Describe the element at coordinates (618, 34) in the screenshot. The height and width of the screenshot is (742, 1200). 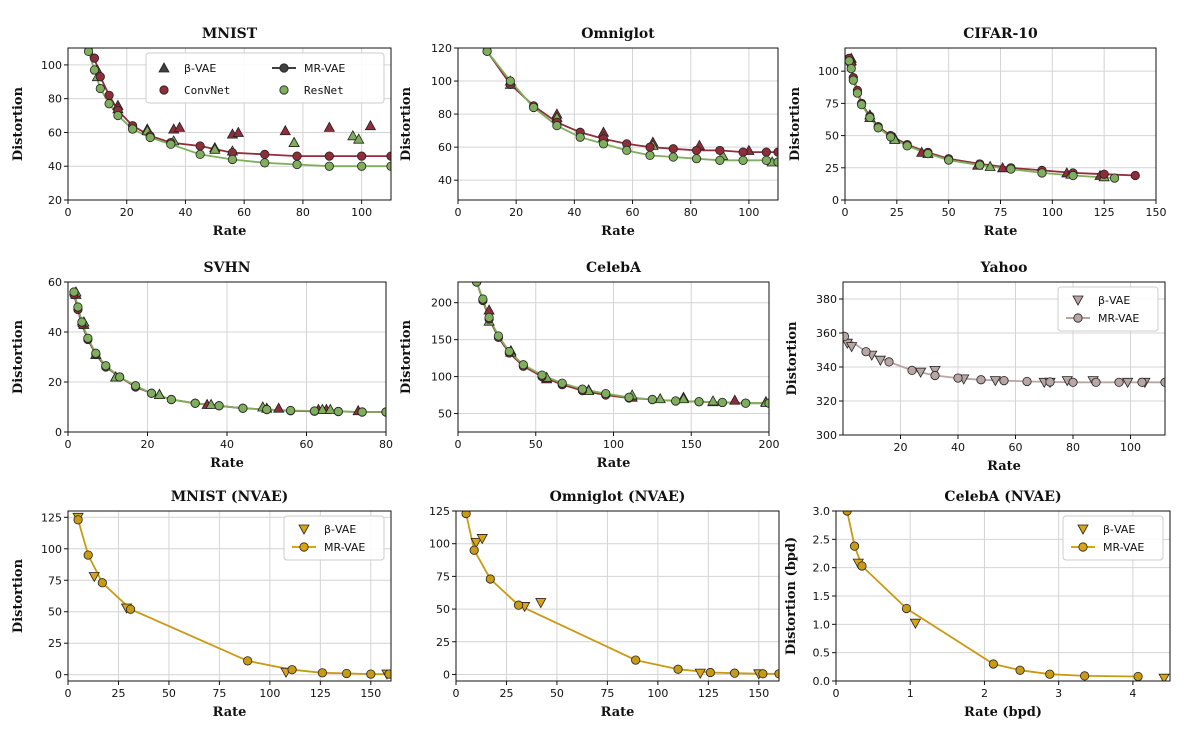
I see `chart-title: Omniglot` at that location.